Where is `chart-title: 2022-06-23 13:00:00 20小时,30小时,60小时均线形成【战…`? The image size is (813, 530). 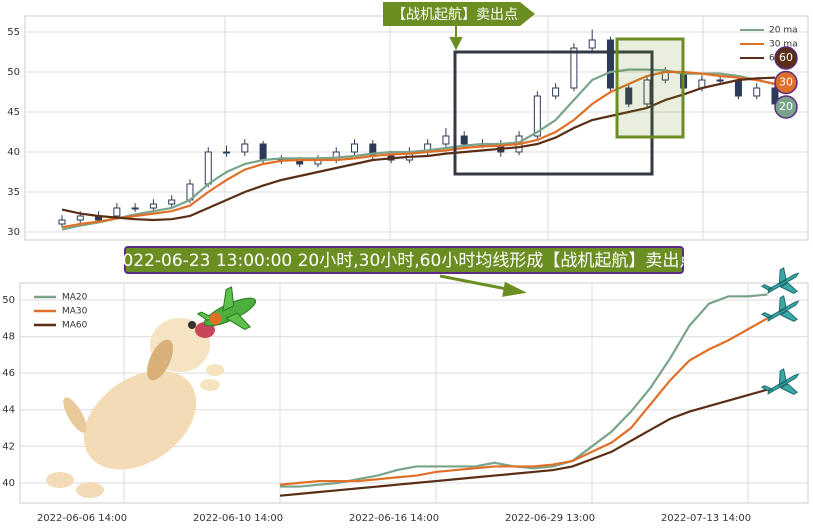
chart-title: 2022-06-23 13:00:00 20小时,30小时,60小时均线形成【战… is located at coordinates (404, 261).